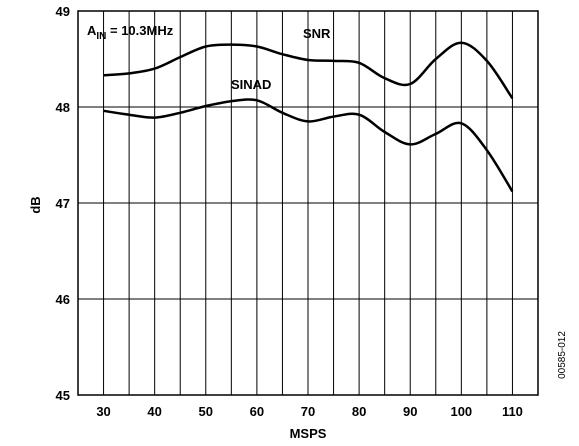  Describe the element at coordinates (251, 84) in the screenshot. I see `series-label-sinad: SINAD` at that location.